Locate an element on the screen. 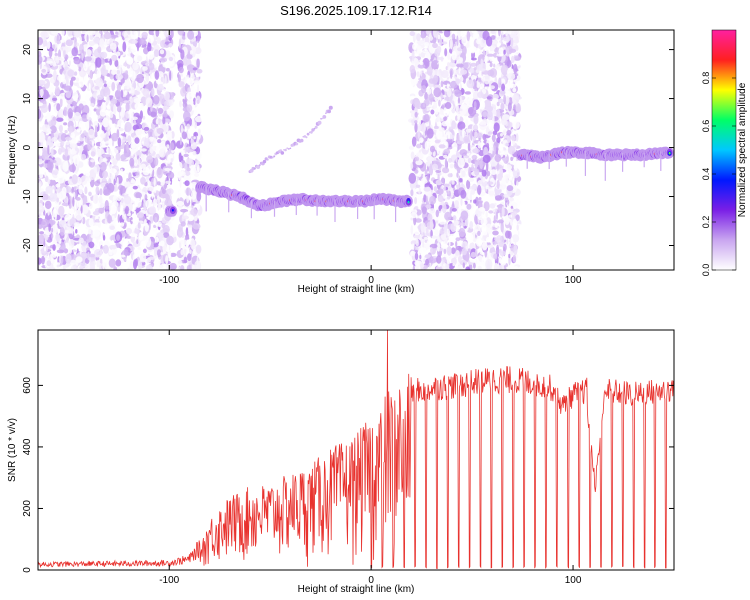  signal-blob is located at coordinates (172, 210).